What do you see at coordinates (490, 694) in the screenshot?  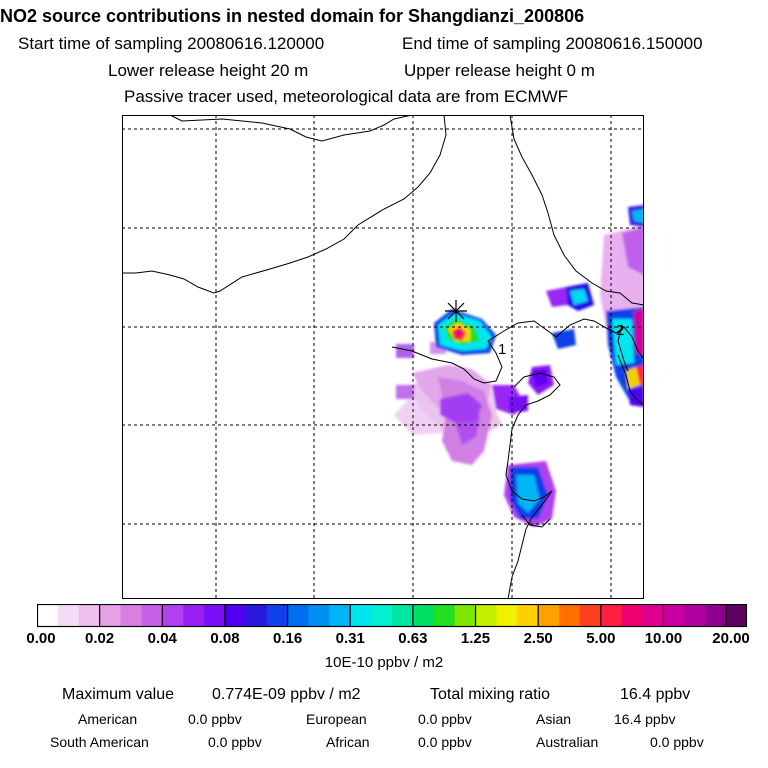 I see `total-mixing-label: Total mixing ratio` at bounding box center [490, 694].